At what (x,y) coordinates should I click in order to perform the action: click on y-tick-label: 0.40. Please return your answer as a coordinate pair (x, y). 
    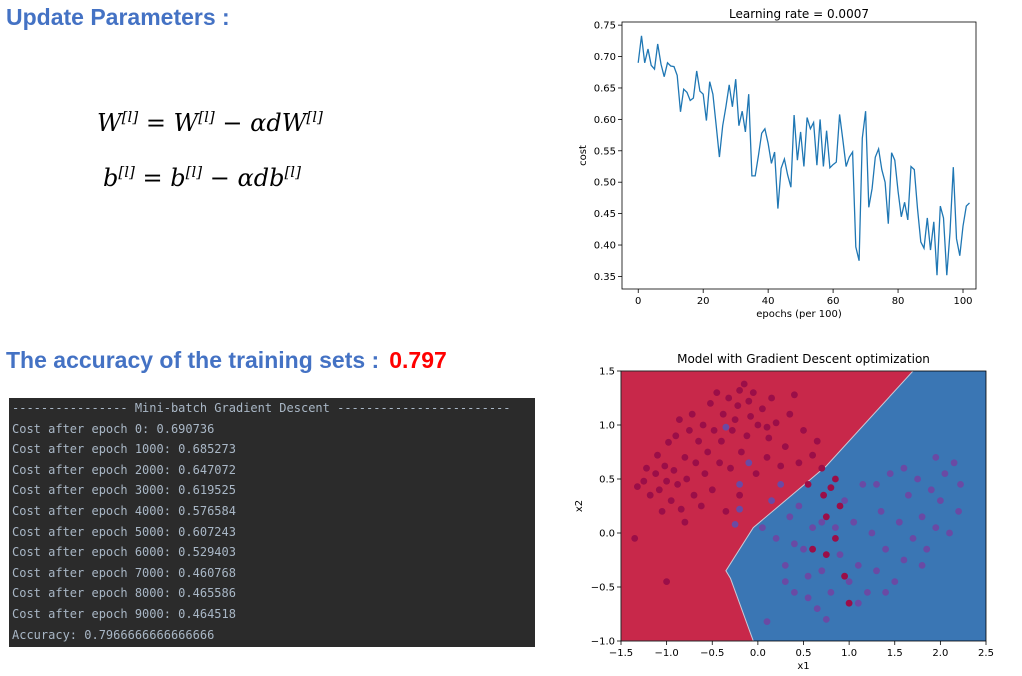
    Looking at the image, I should click on (605, 246).